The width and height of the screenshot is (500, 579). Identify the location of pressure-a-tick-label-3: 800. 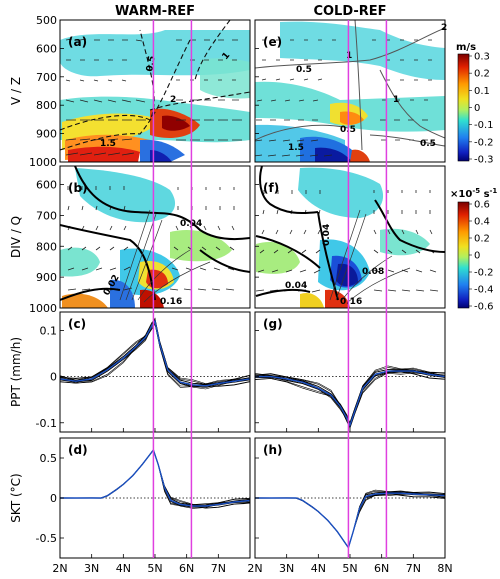
(46, 105).